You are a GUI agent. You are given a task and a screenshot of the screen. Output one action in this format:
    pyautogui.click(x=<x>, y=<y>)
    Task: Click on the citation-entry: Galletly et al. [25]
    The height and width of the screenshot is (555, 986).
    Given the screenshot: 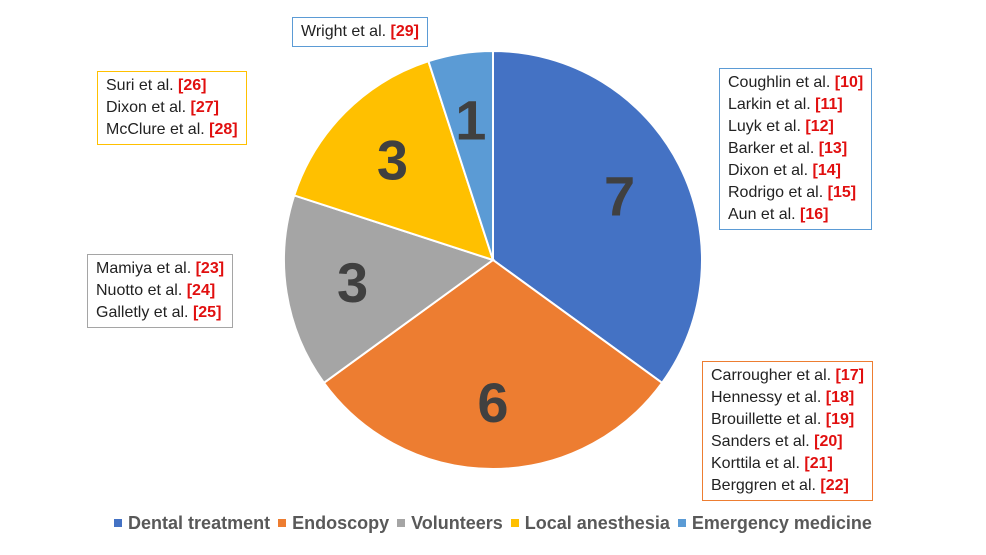 What is the action you would take?
    pyautogui.click(x=160, y=313)
    